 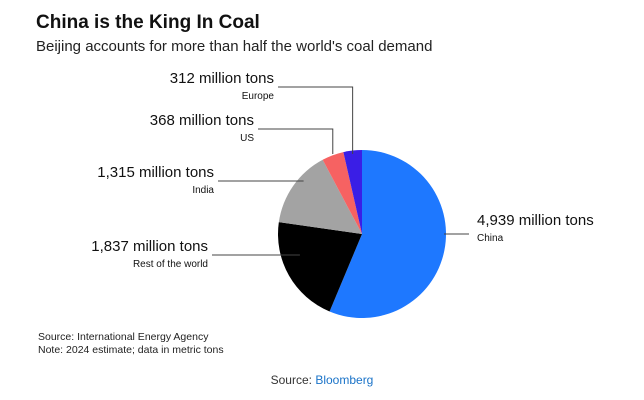 What do you see at coordinates (320, 267) in the screenshot?
I see `pie-slice-rest-of-the-world` at bounding box center [320, 267].